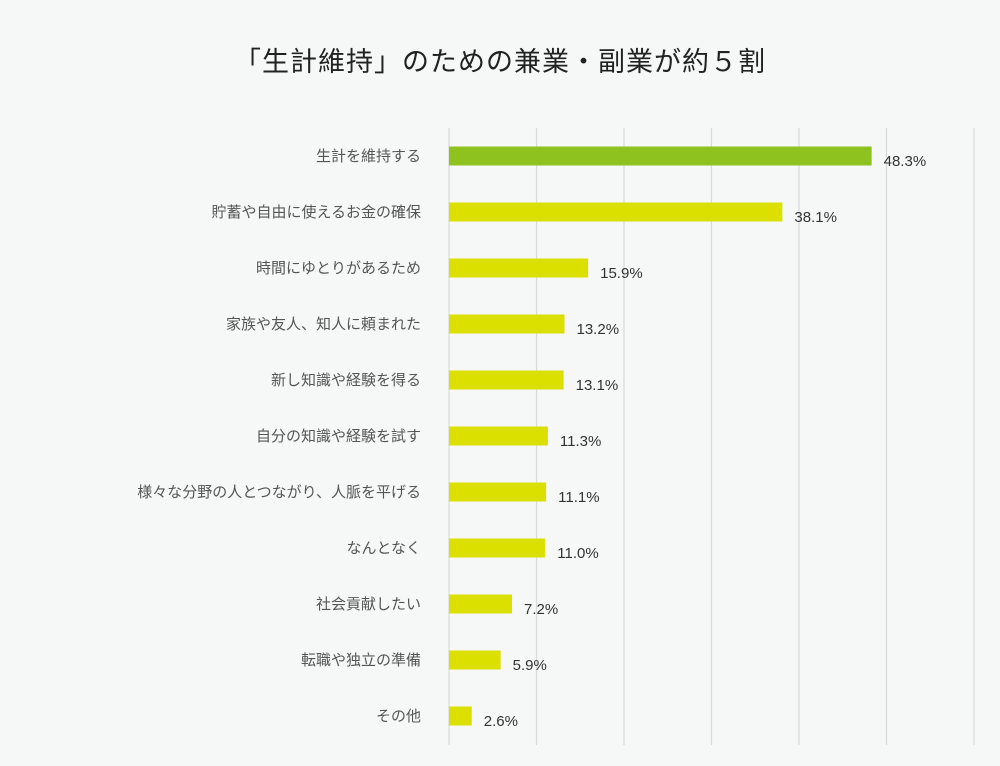  What do you see at coordinates (597, 385) in the screenshot?
I see `value-label: 13.1%` at bounding box center [597, 385].